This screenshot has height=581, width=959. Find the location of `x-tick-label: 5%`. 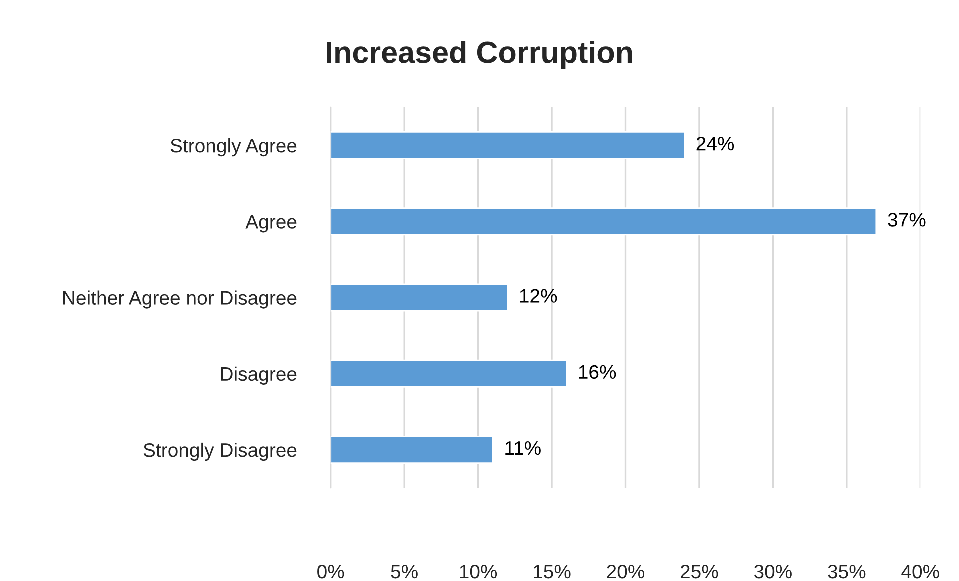

x-tick-label: 5% is located at coordinates (404, 572).